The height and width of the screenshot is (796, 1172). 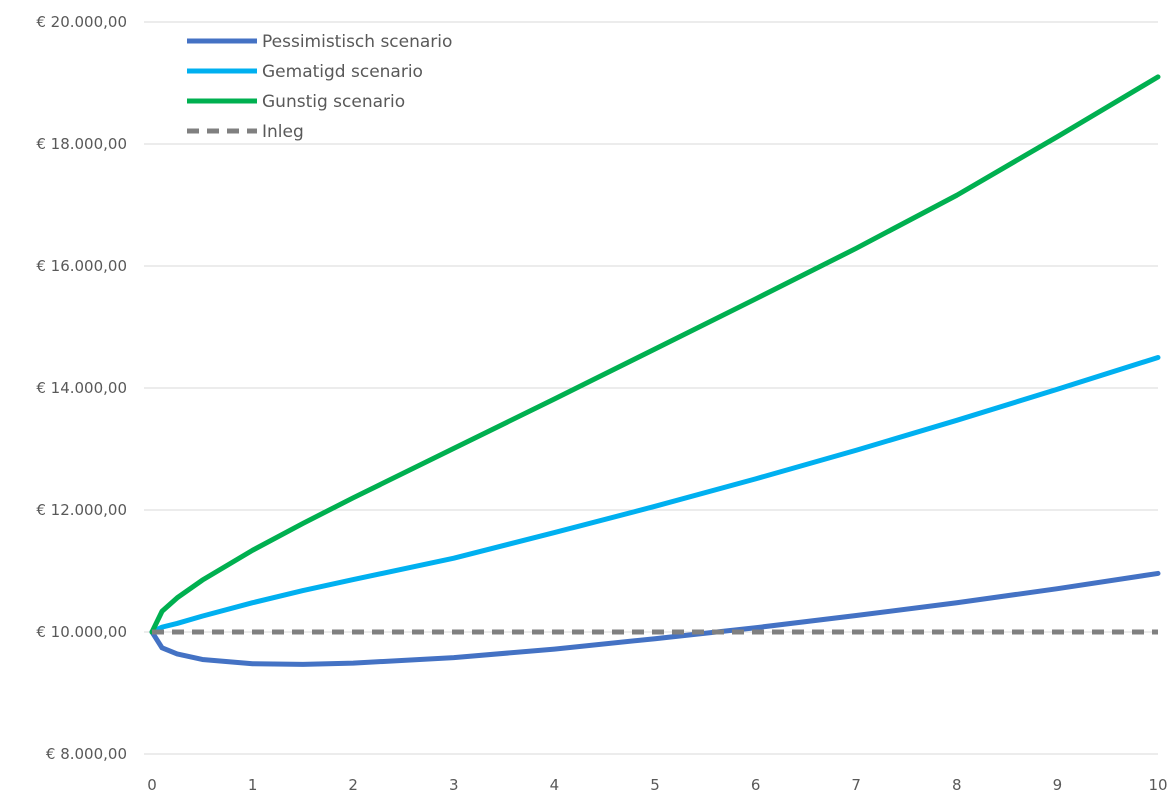 I want to click on x-axis-tick-labels: 0 1 2 3 4 5 6 7 8 9 10, so click(x=657, y=785).